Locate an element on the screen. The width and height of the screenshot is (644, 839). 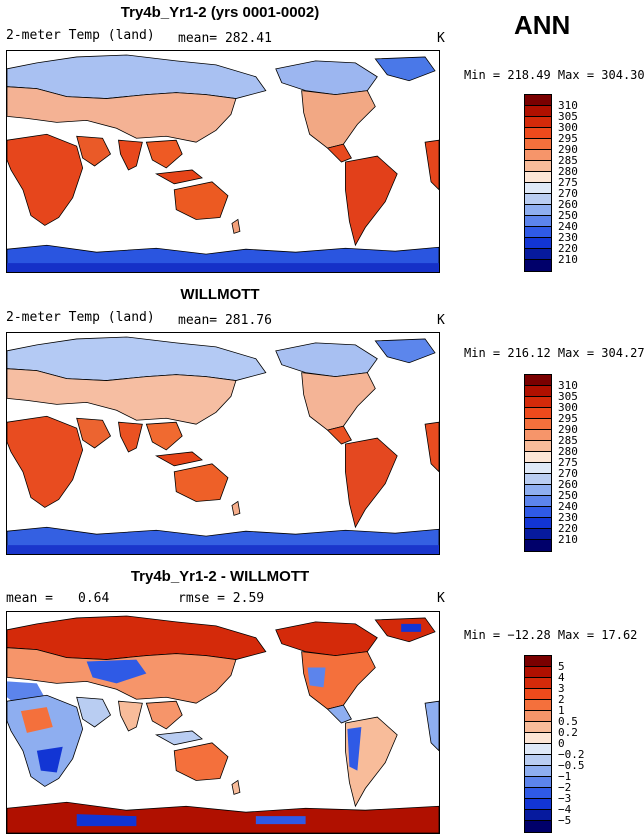
africa-region is located at coordinates (45, 179).